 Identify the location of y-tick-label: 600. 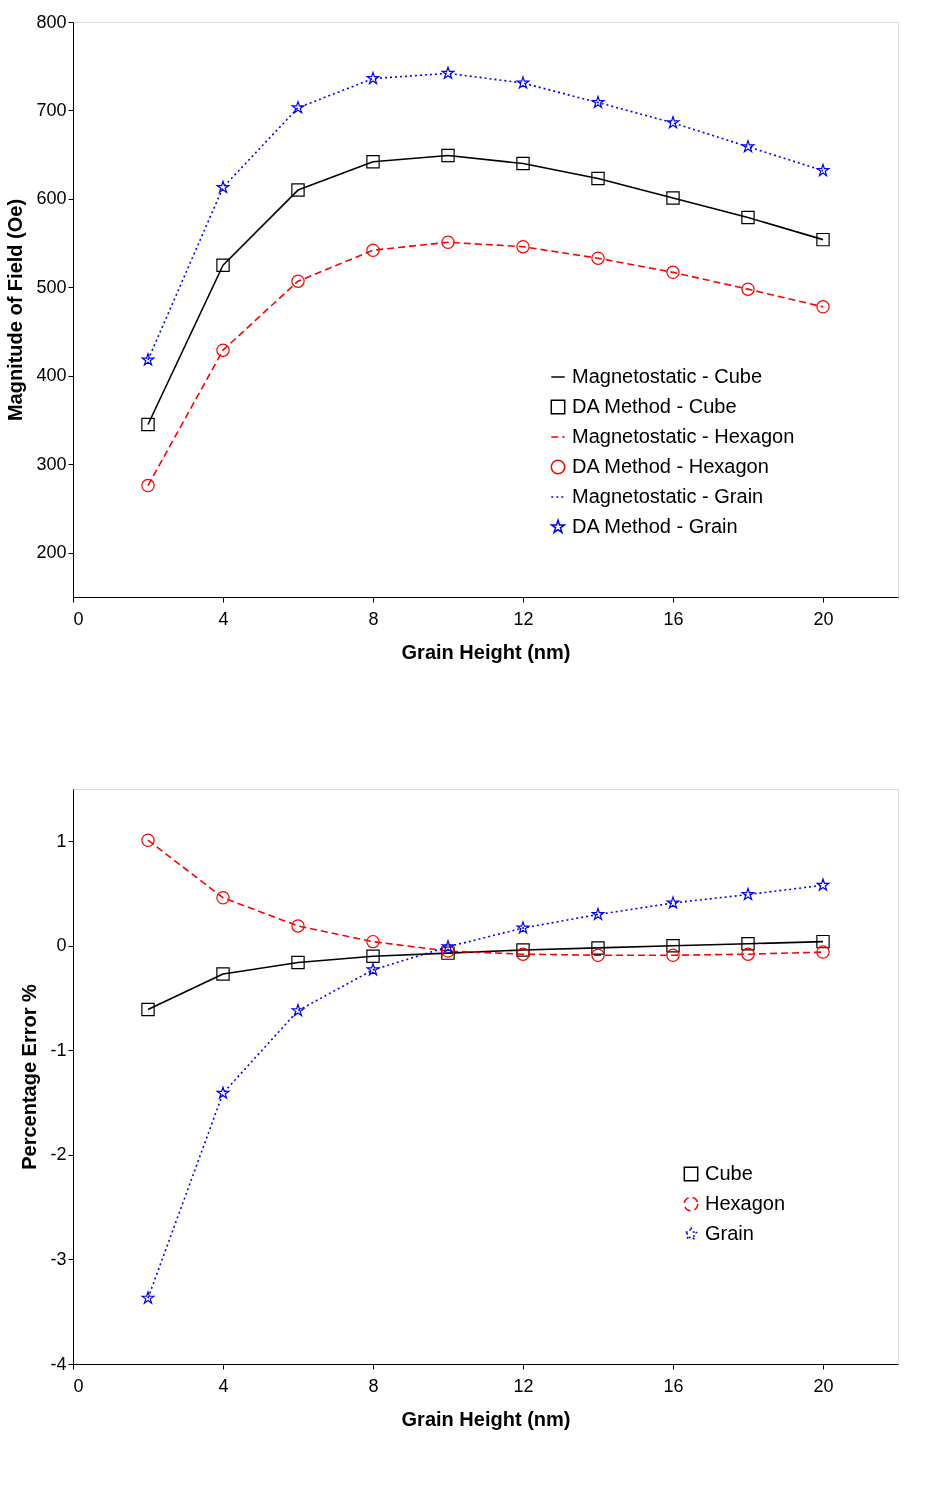
(51, 198).